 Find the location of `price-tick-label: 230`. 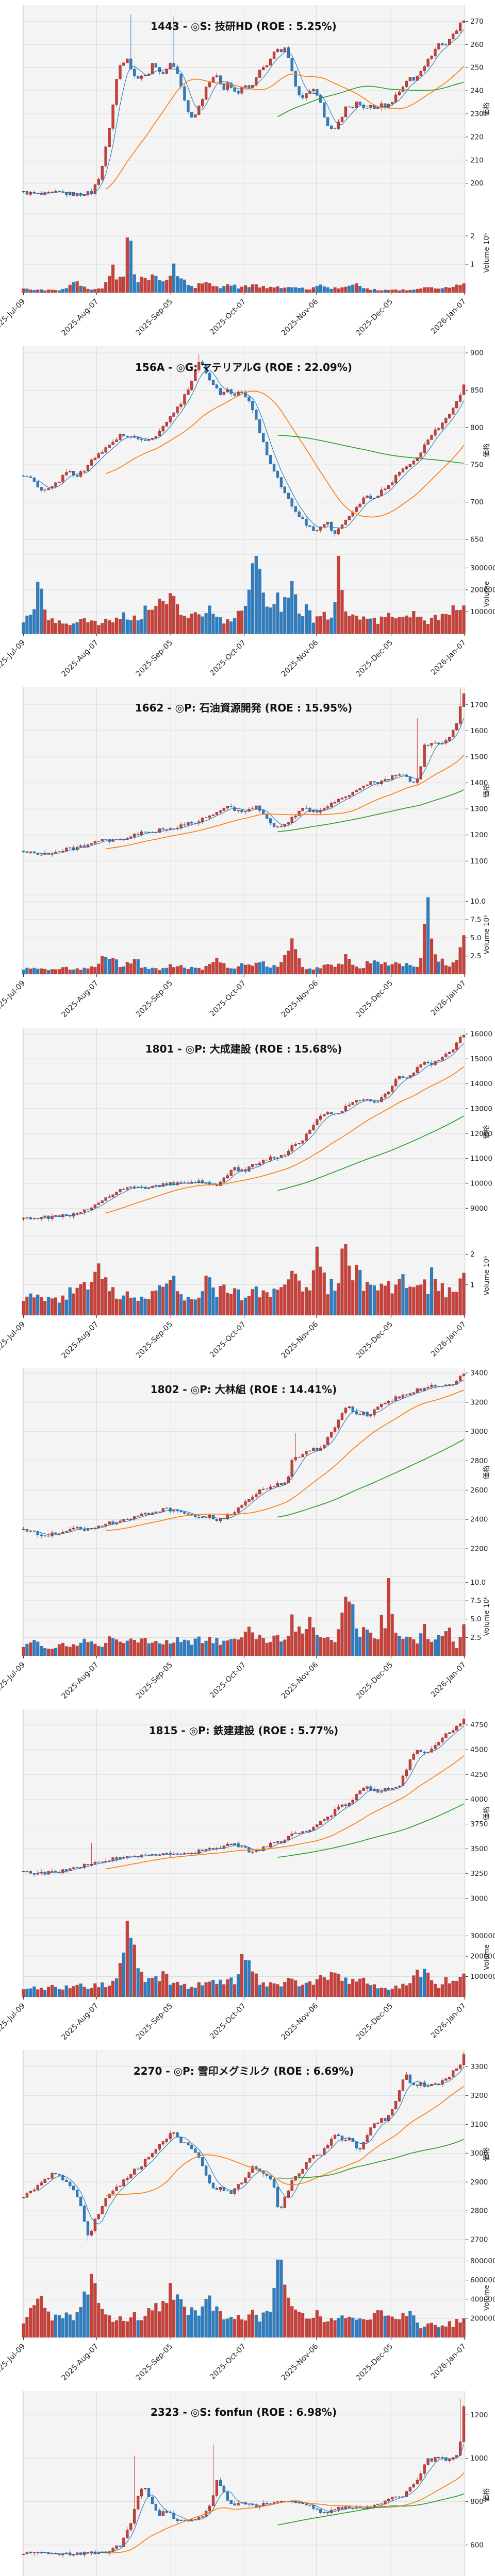

price-tick-label: 230 is located at coordinates (477, 114).